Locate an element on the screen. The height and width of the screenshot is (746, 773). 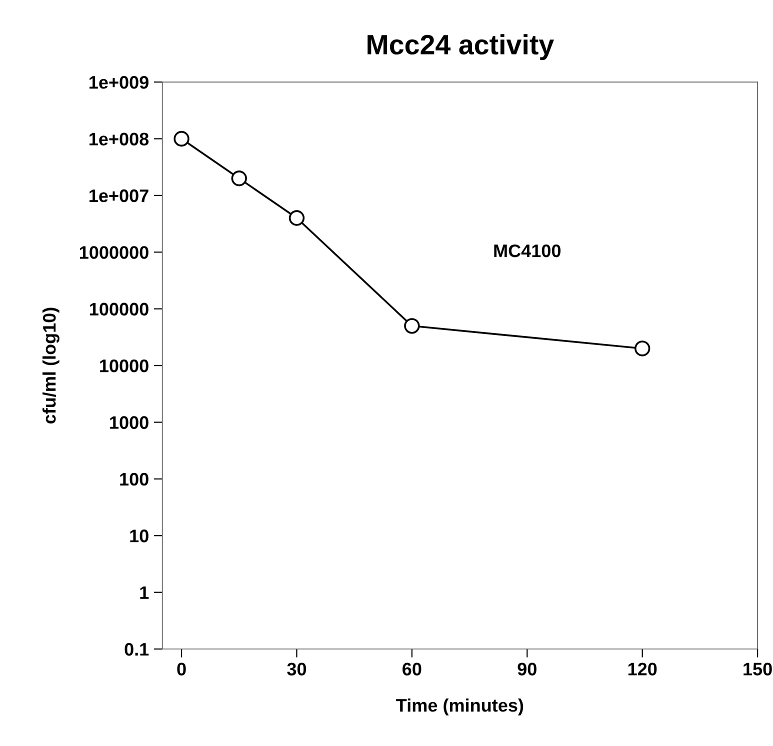
y-tick-label: 10 is located at coordinates (139, 536).